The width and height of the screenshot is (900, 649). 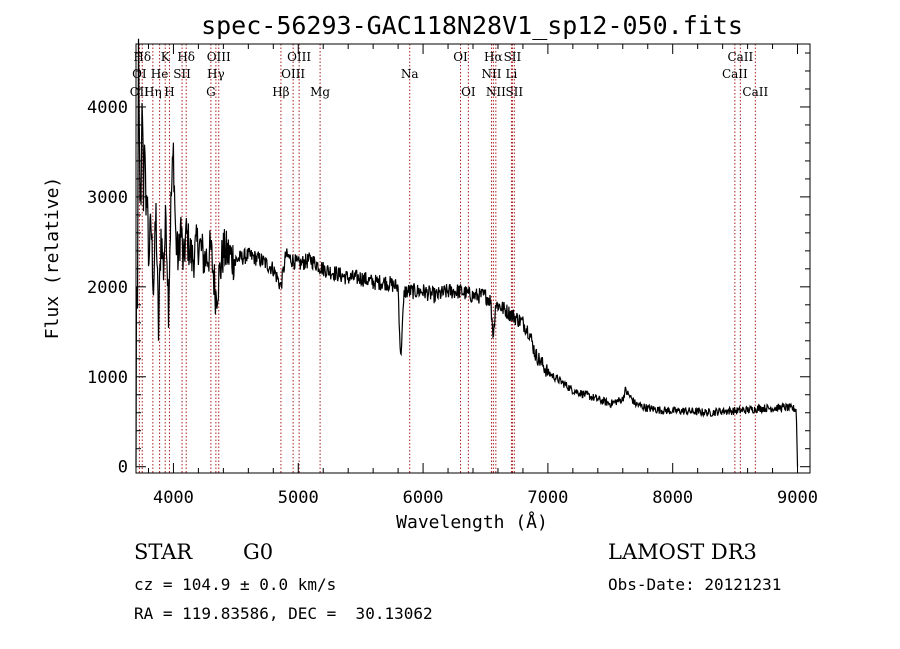 I want to click on spectral-line-label: G, so click(x=211, y=92).